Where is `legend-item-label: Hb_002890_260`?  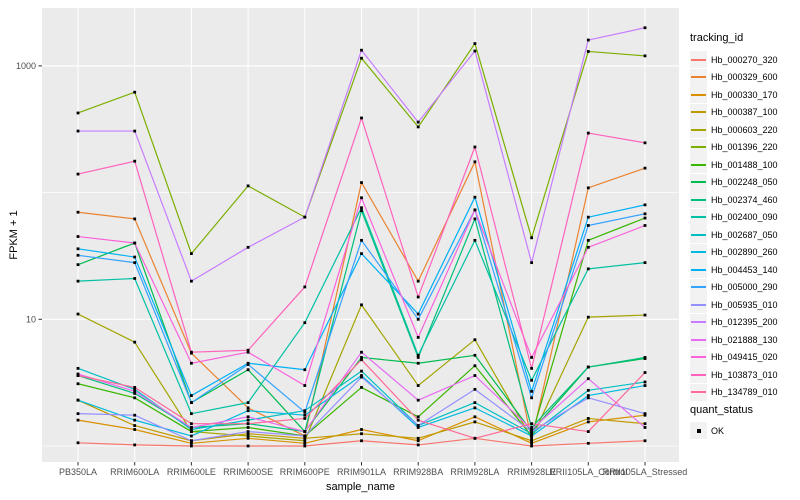
legend-item-label: Hb_002890_260 is located at coordinates (744, 252).